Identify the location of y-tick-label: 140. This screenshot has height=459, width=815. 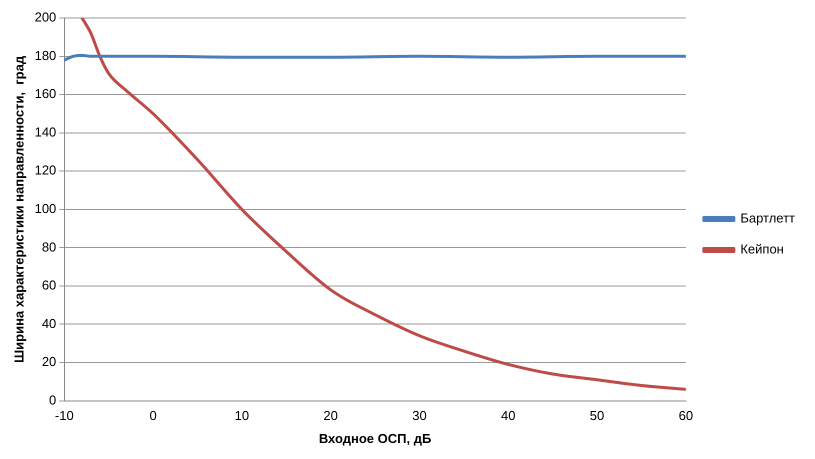
(45, 132).